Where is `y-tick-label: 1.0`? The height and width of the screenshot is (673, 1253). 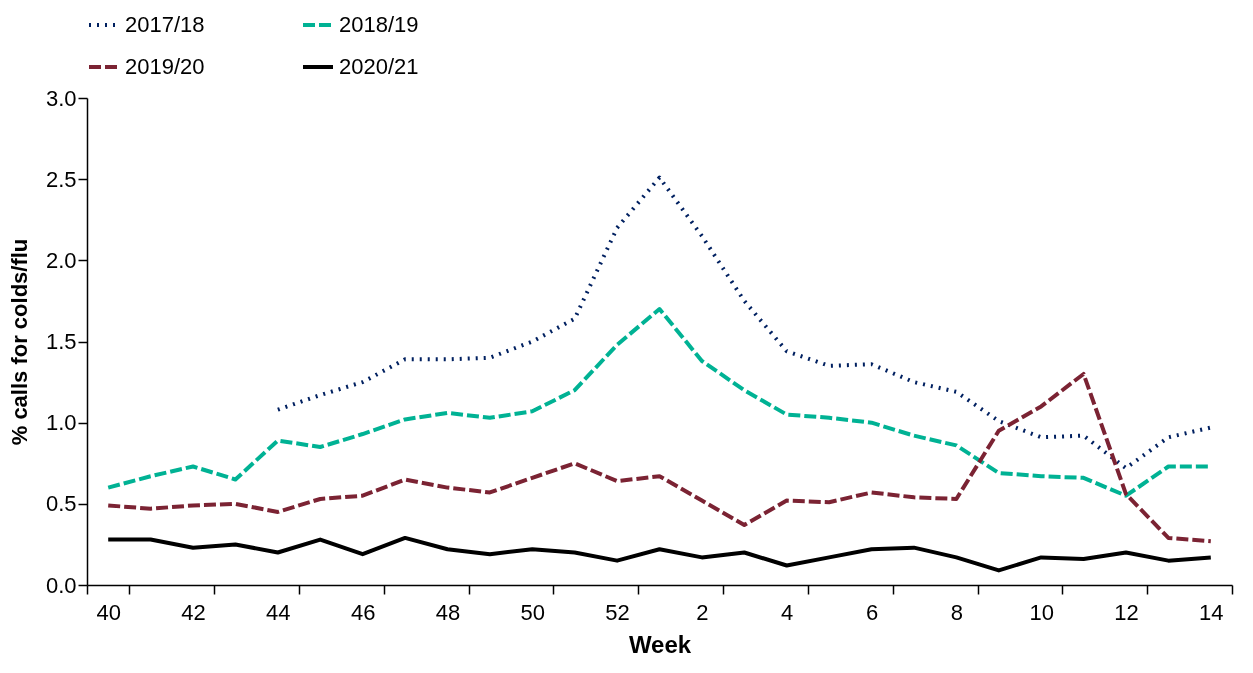
y-tick-label: 1.0 is located at coordinates (61, 423).